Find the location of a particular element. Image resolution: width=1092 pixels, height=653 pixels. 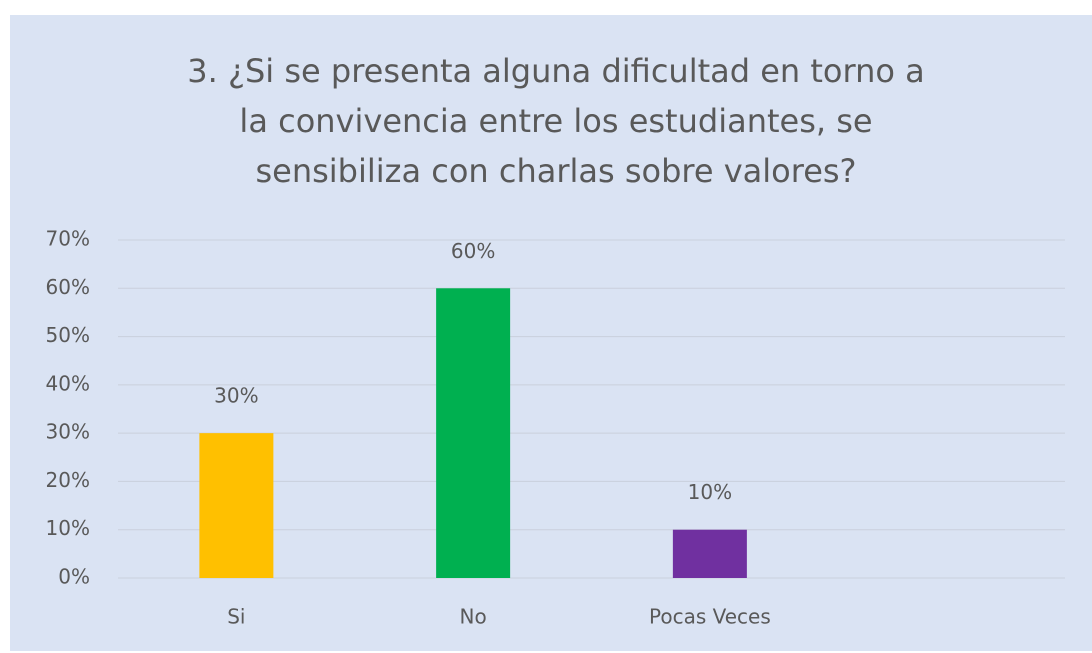

x-tick-label: No is located at coordinates (473, 617).